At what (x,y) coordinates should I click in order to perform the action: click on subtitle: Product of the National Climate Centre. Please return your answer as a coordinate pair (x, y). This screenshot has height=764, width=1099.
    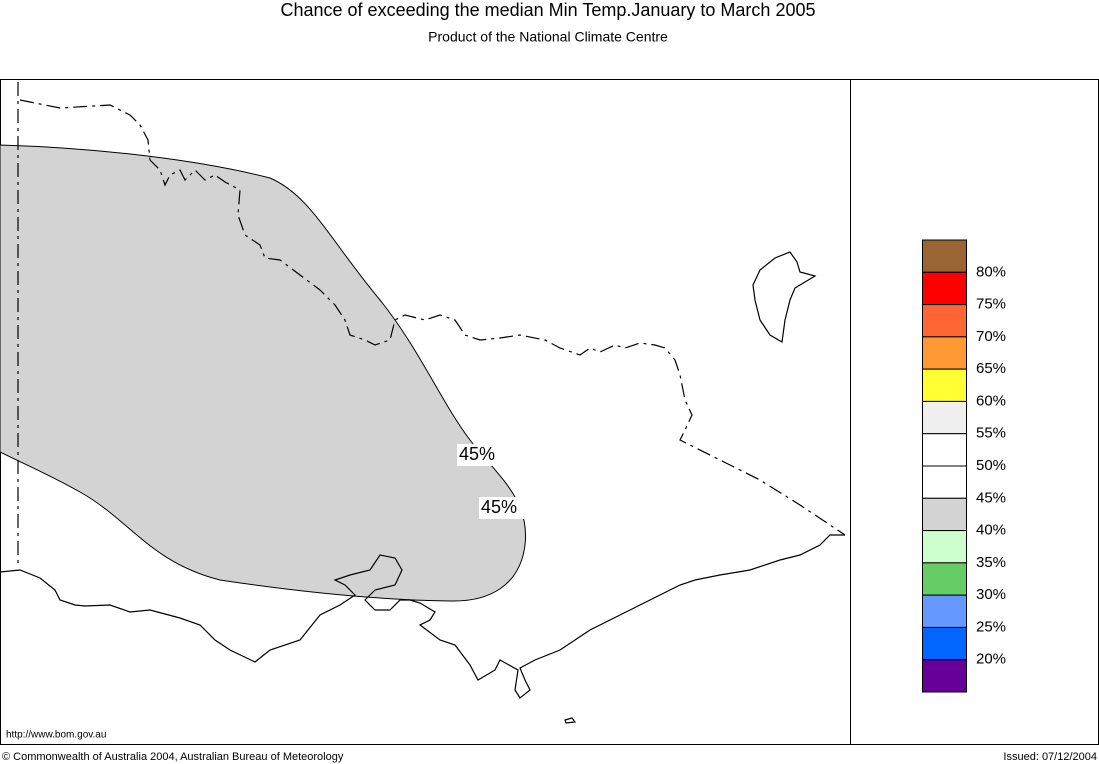
    Looking at the image, I should click on (548, 37).